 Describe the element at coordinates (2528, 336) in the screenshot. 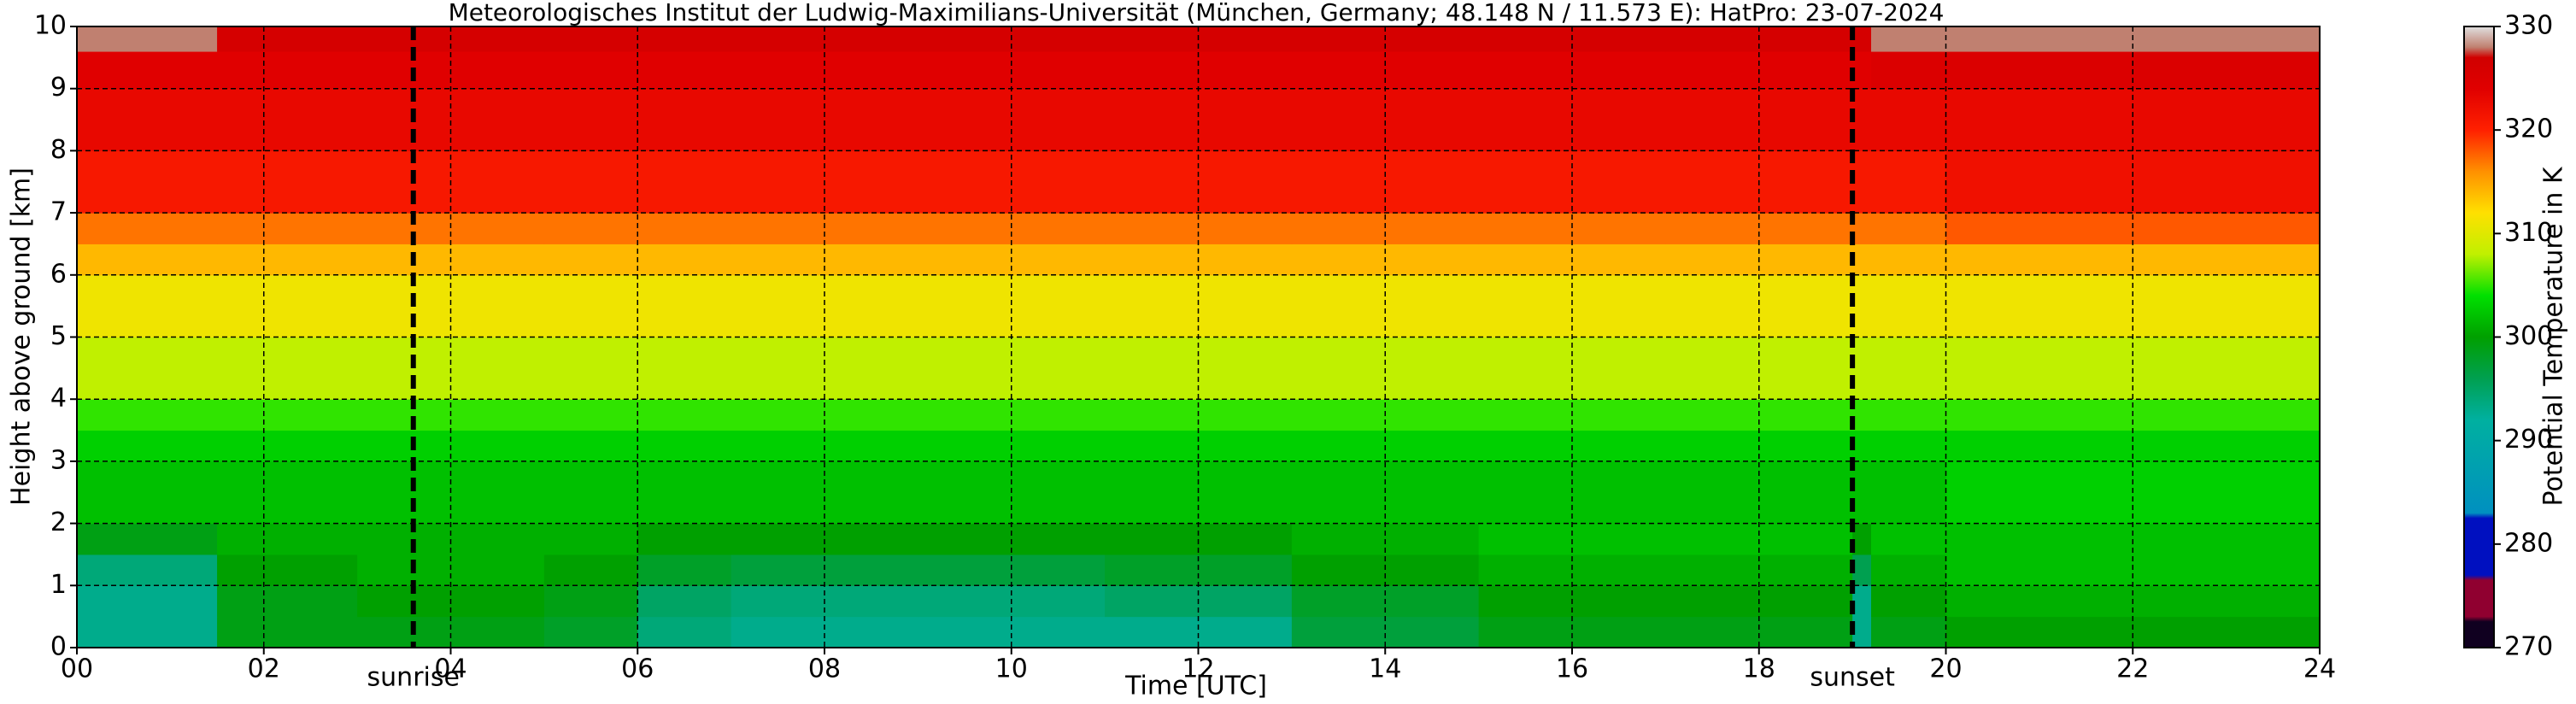

I see `colorbar-tick-label: 300` at that location.